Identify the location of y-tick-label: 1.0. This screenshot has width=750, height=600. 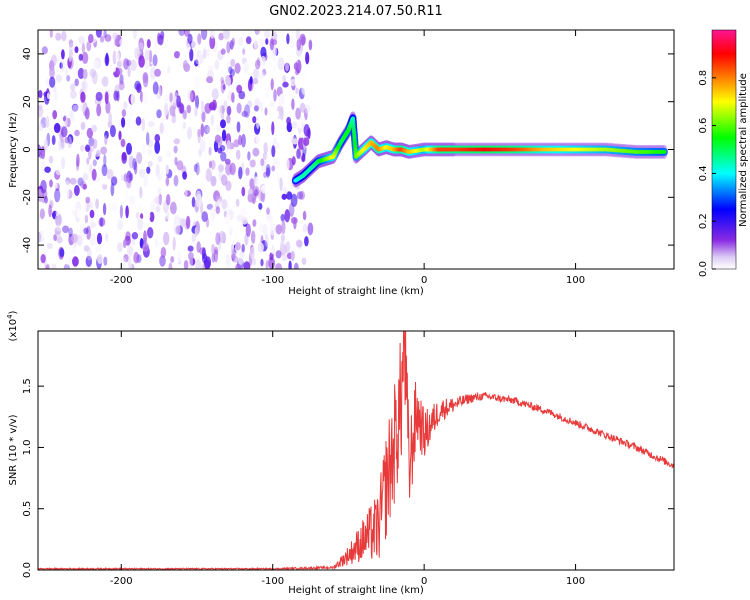
(27, 447).